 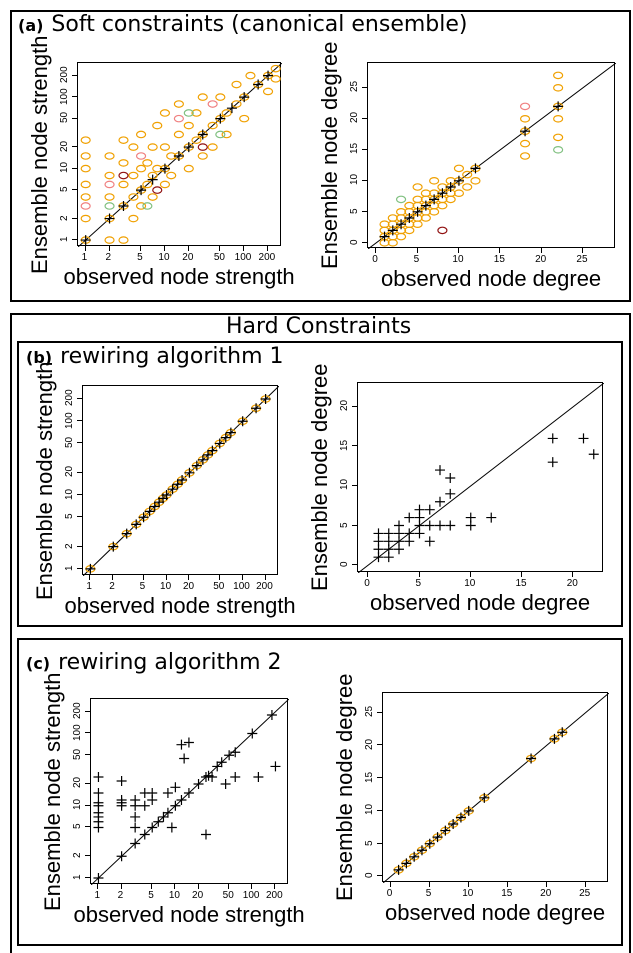 What do you see at coordinates (585, 893) in the screenshot?
I see `x-tick-label: 25` at bounding box center [585, 893].